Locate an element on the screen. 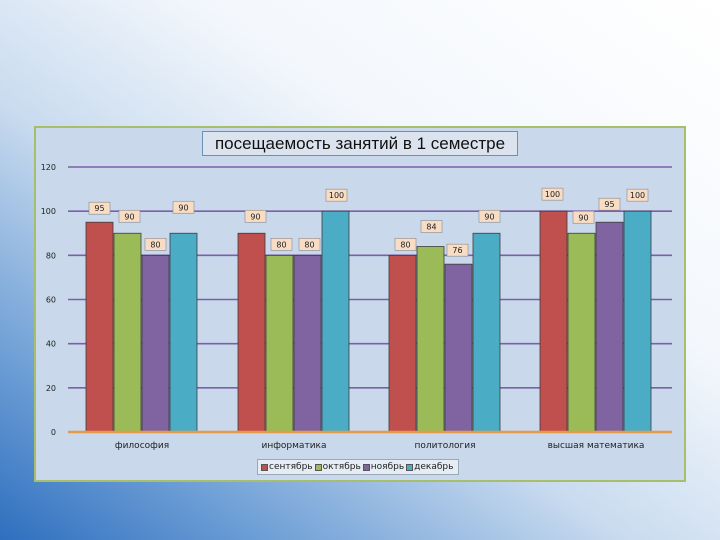 This screenshot has height=540, width=720. x-tick-label: политология is located at coordinates (445, 446).